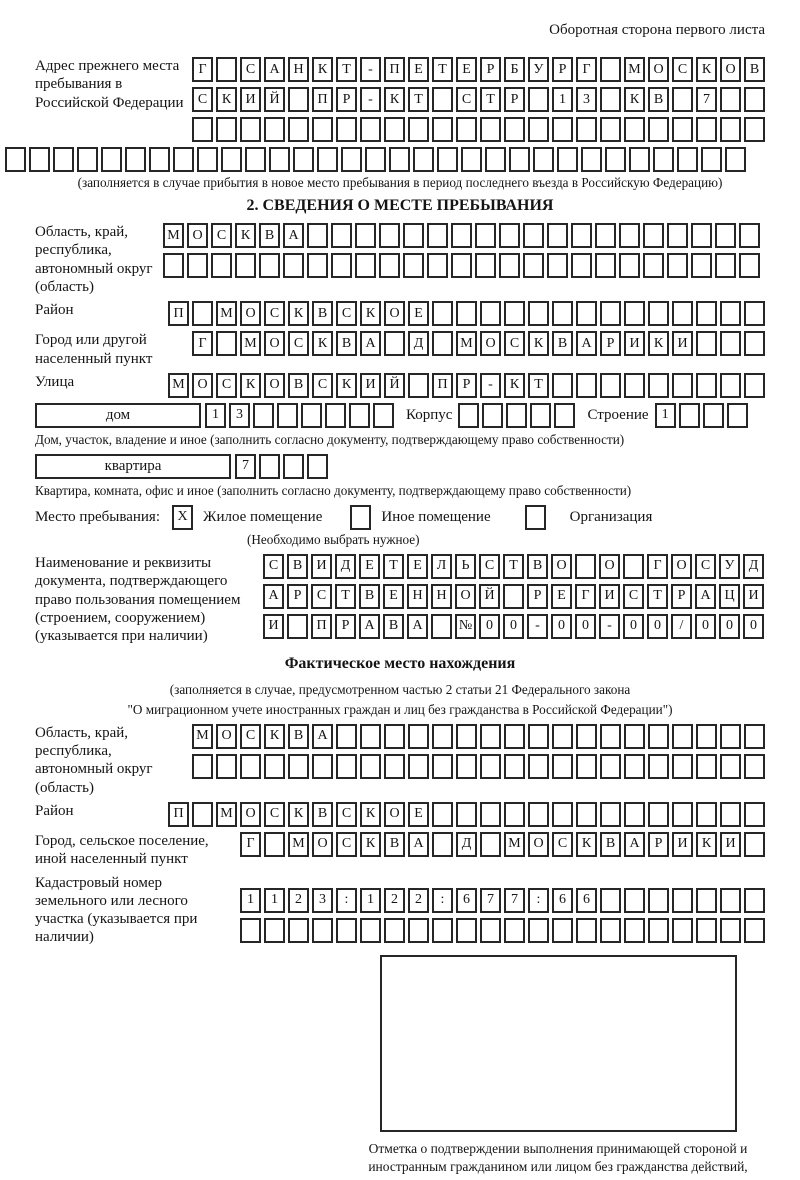 The height and width of the screenshot is (1180, 800). I want to click on char-cell: М, so click(226, 814).